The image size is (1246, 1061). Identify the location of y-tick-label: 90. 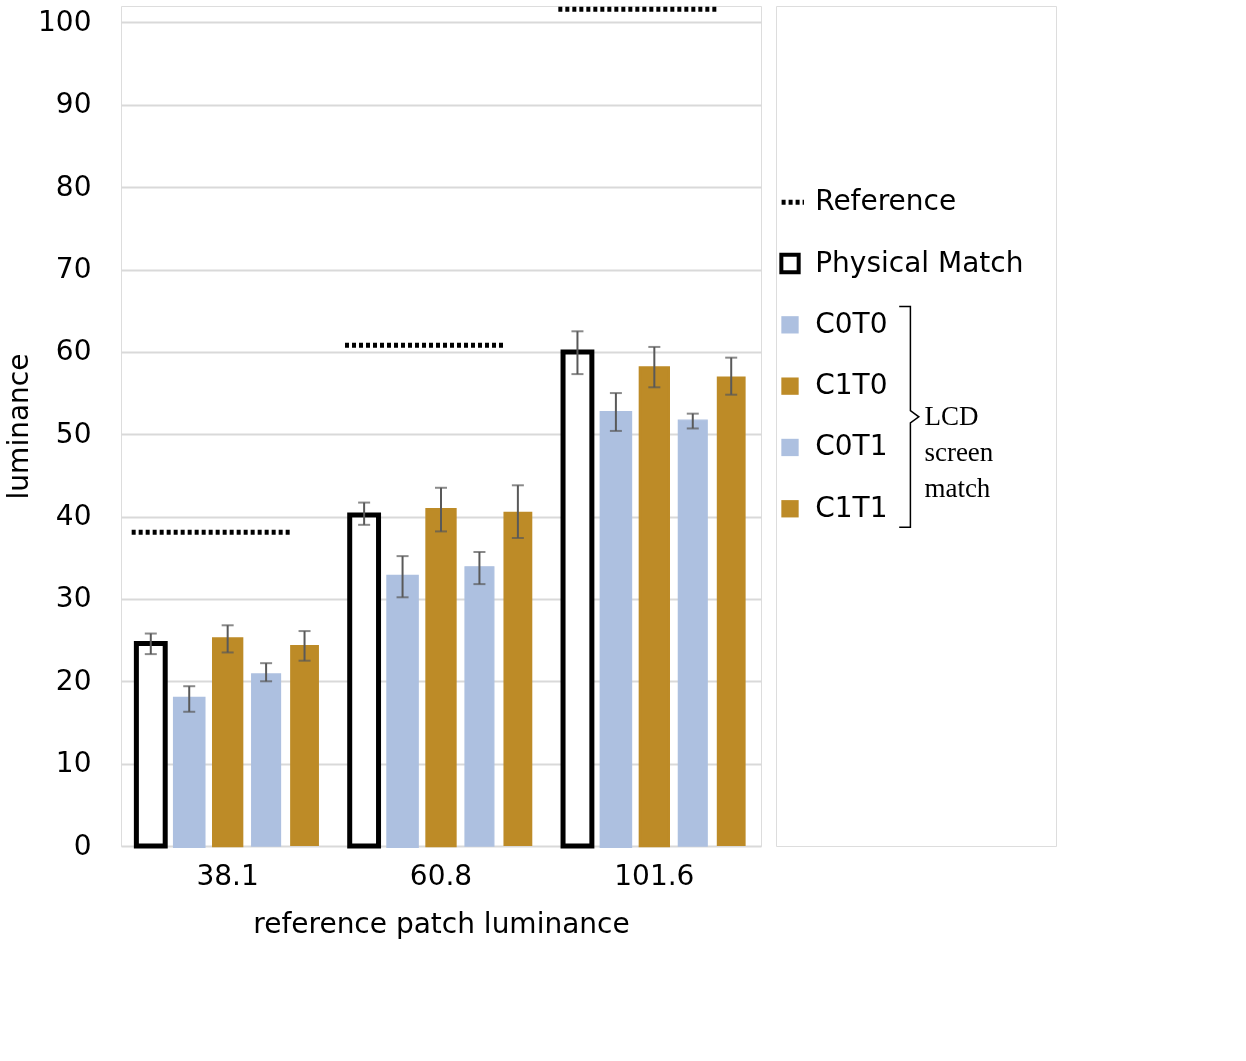
(73, 104).